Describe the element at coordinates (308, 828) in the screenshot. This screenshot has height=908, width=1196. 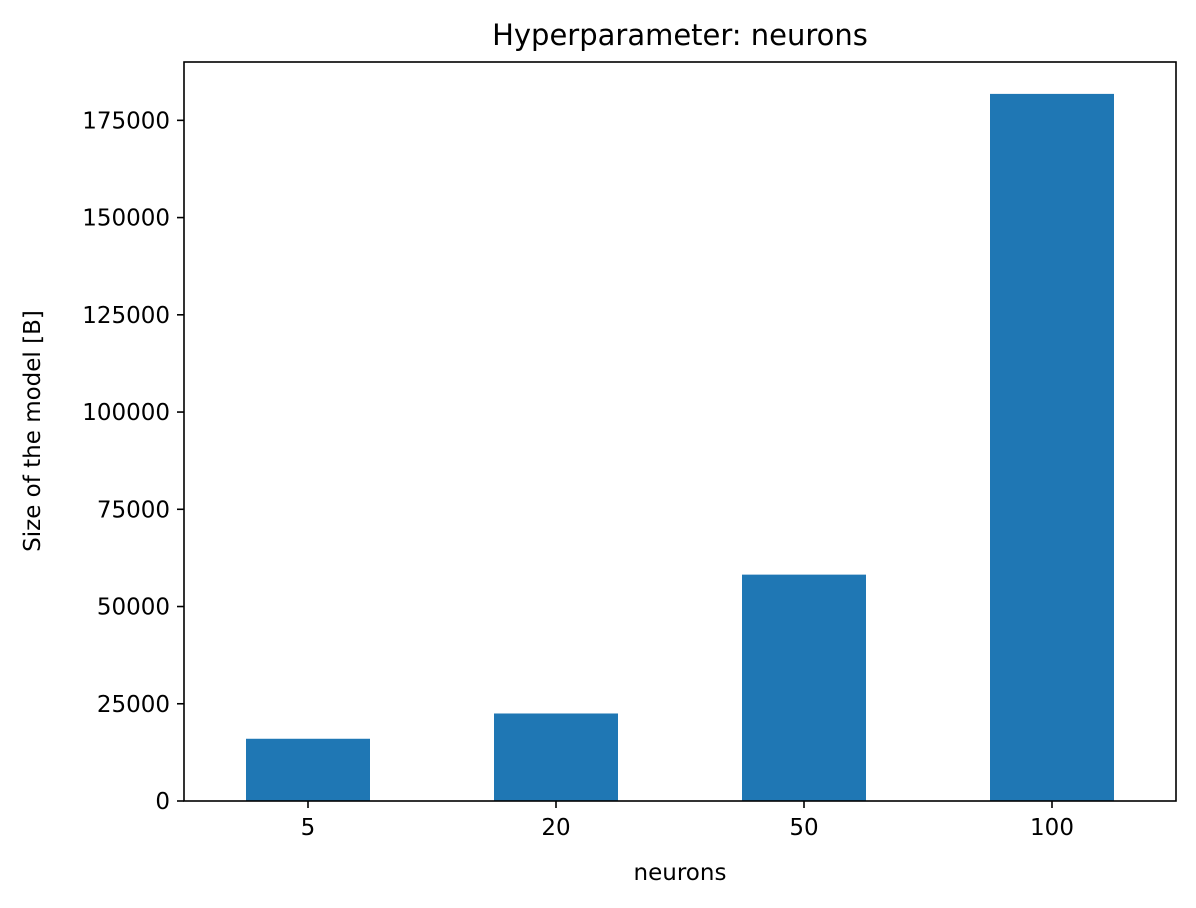
I see `x-tick-label: 5` at that location.